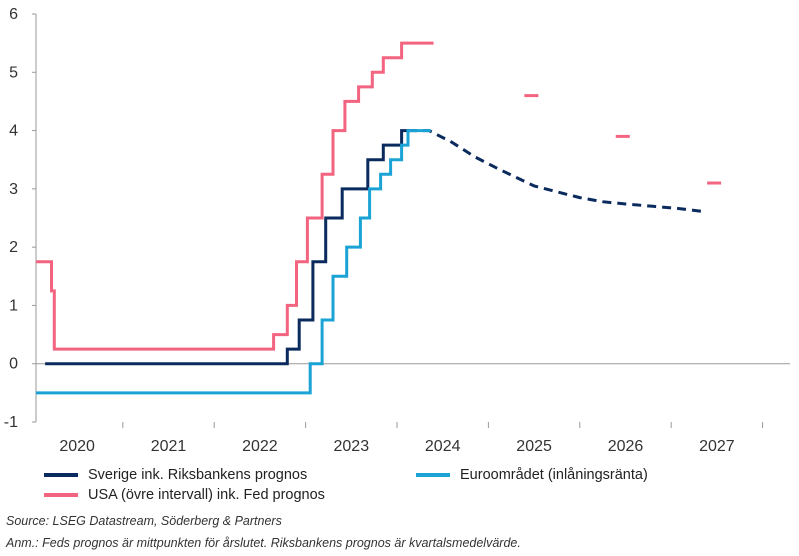 The width and height of the screenshot is (799, 556). Describe the element at coordinates (352, 446) in the screenshot. I see `x-tick-label: 2023` at that location.